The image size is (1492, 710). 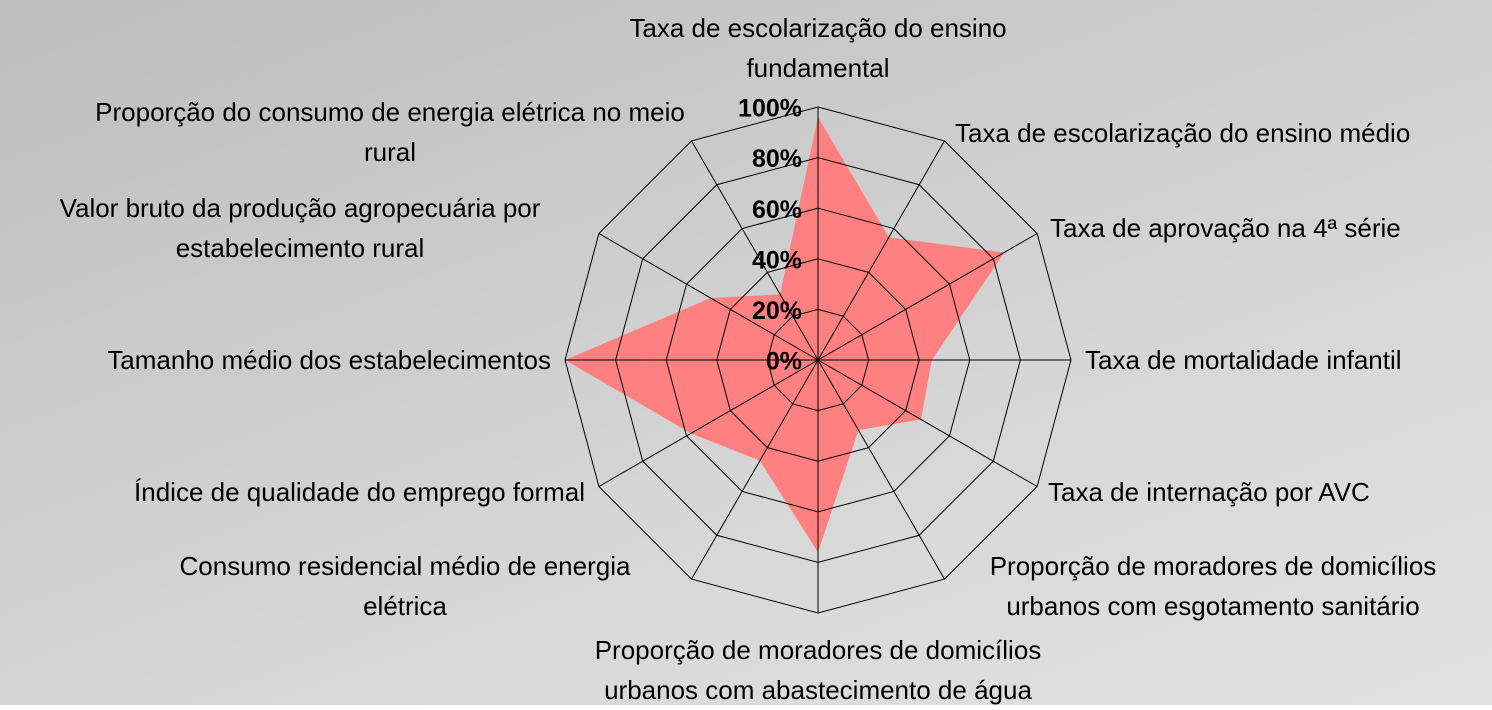 I want to click on tick-label: 20%, so click(x=777, y=311).